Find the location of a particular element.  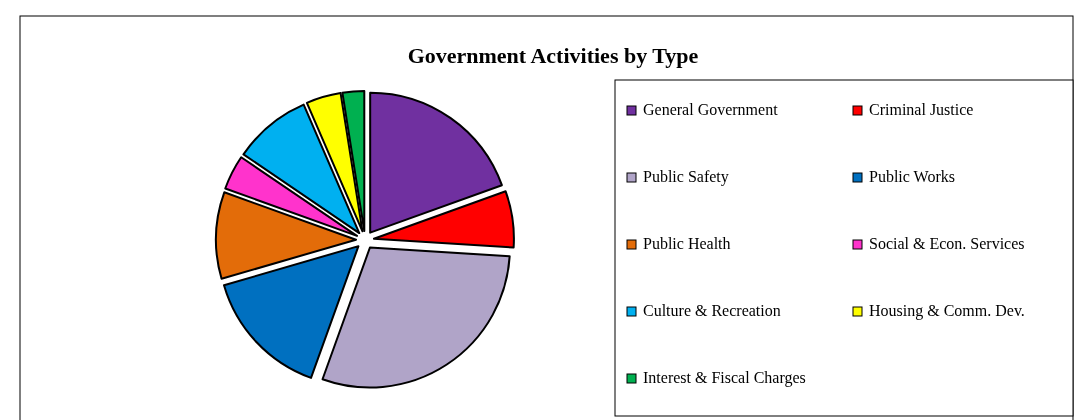

legend-label: Public Health is located at coordinates (687, 243).